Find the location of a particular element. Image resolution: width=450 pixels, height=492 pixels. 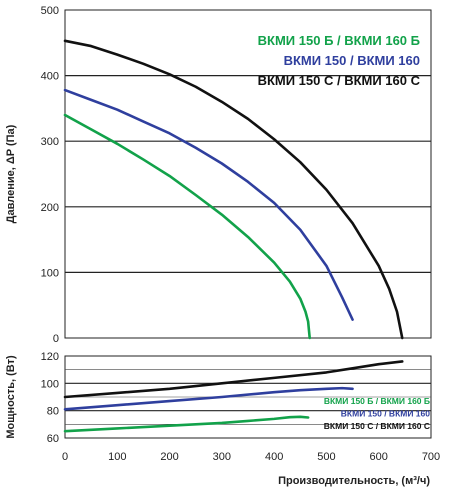

x-tick-label: 300 is located at coordinates (222, 457).